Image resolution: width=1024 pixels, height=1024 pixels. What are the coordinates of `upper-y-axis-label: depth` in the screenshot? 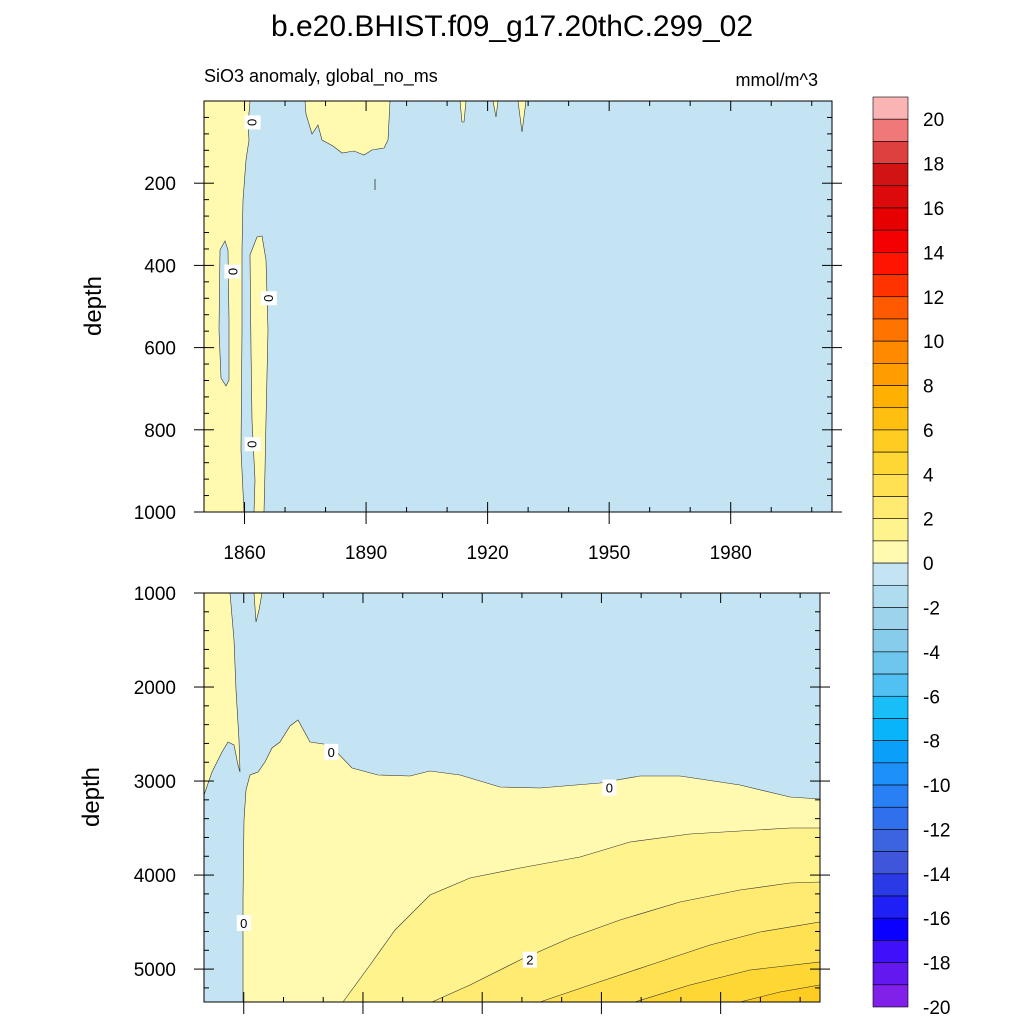 It's located at (93, 306).